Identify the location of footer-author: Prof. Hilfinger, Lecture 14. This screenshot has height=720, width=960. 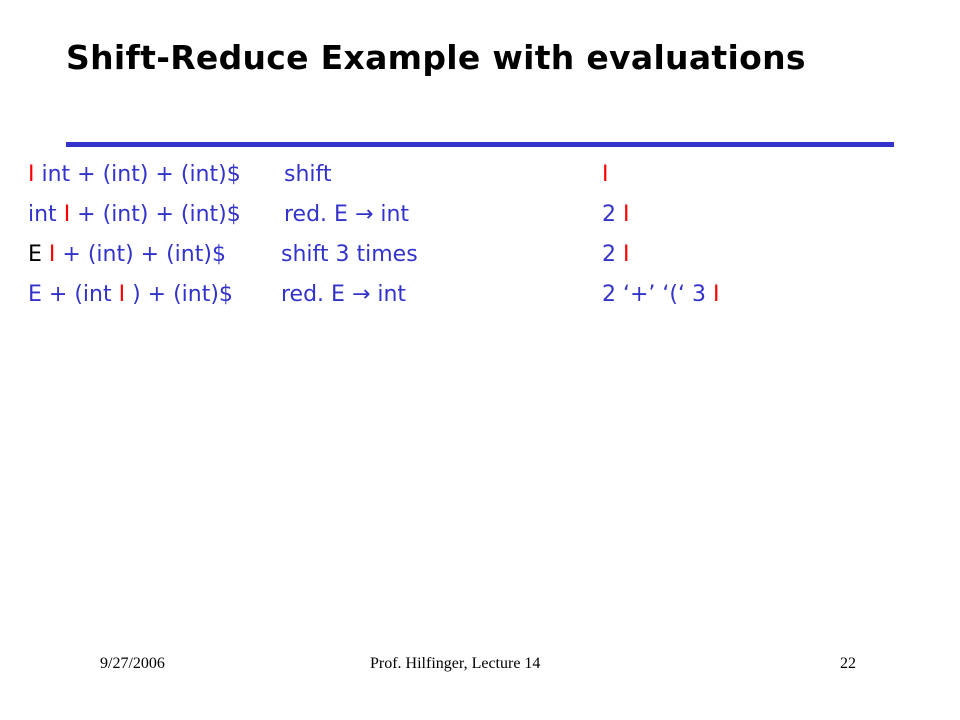
(455, 663).